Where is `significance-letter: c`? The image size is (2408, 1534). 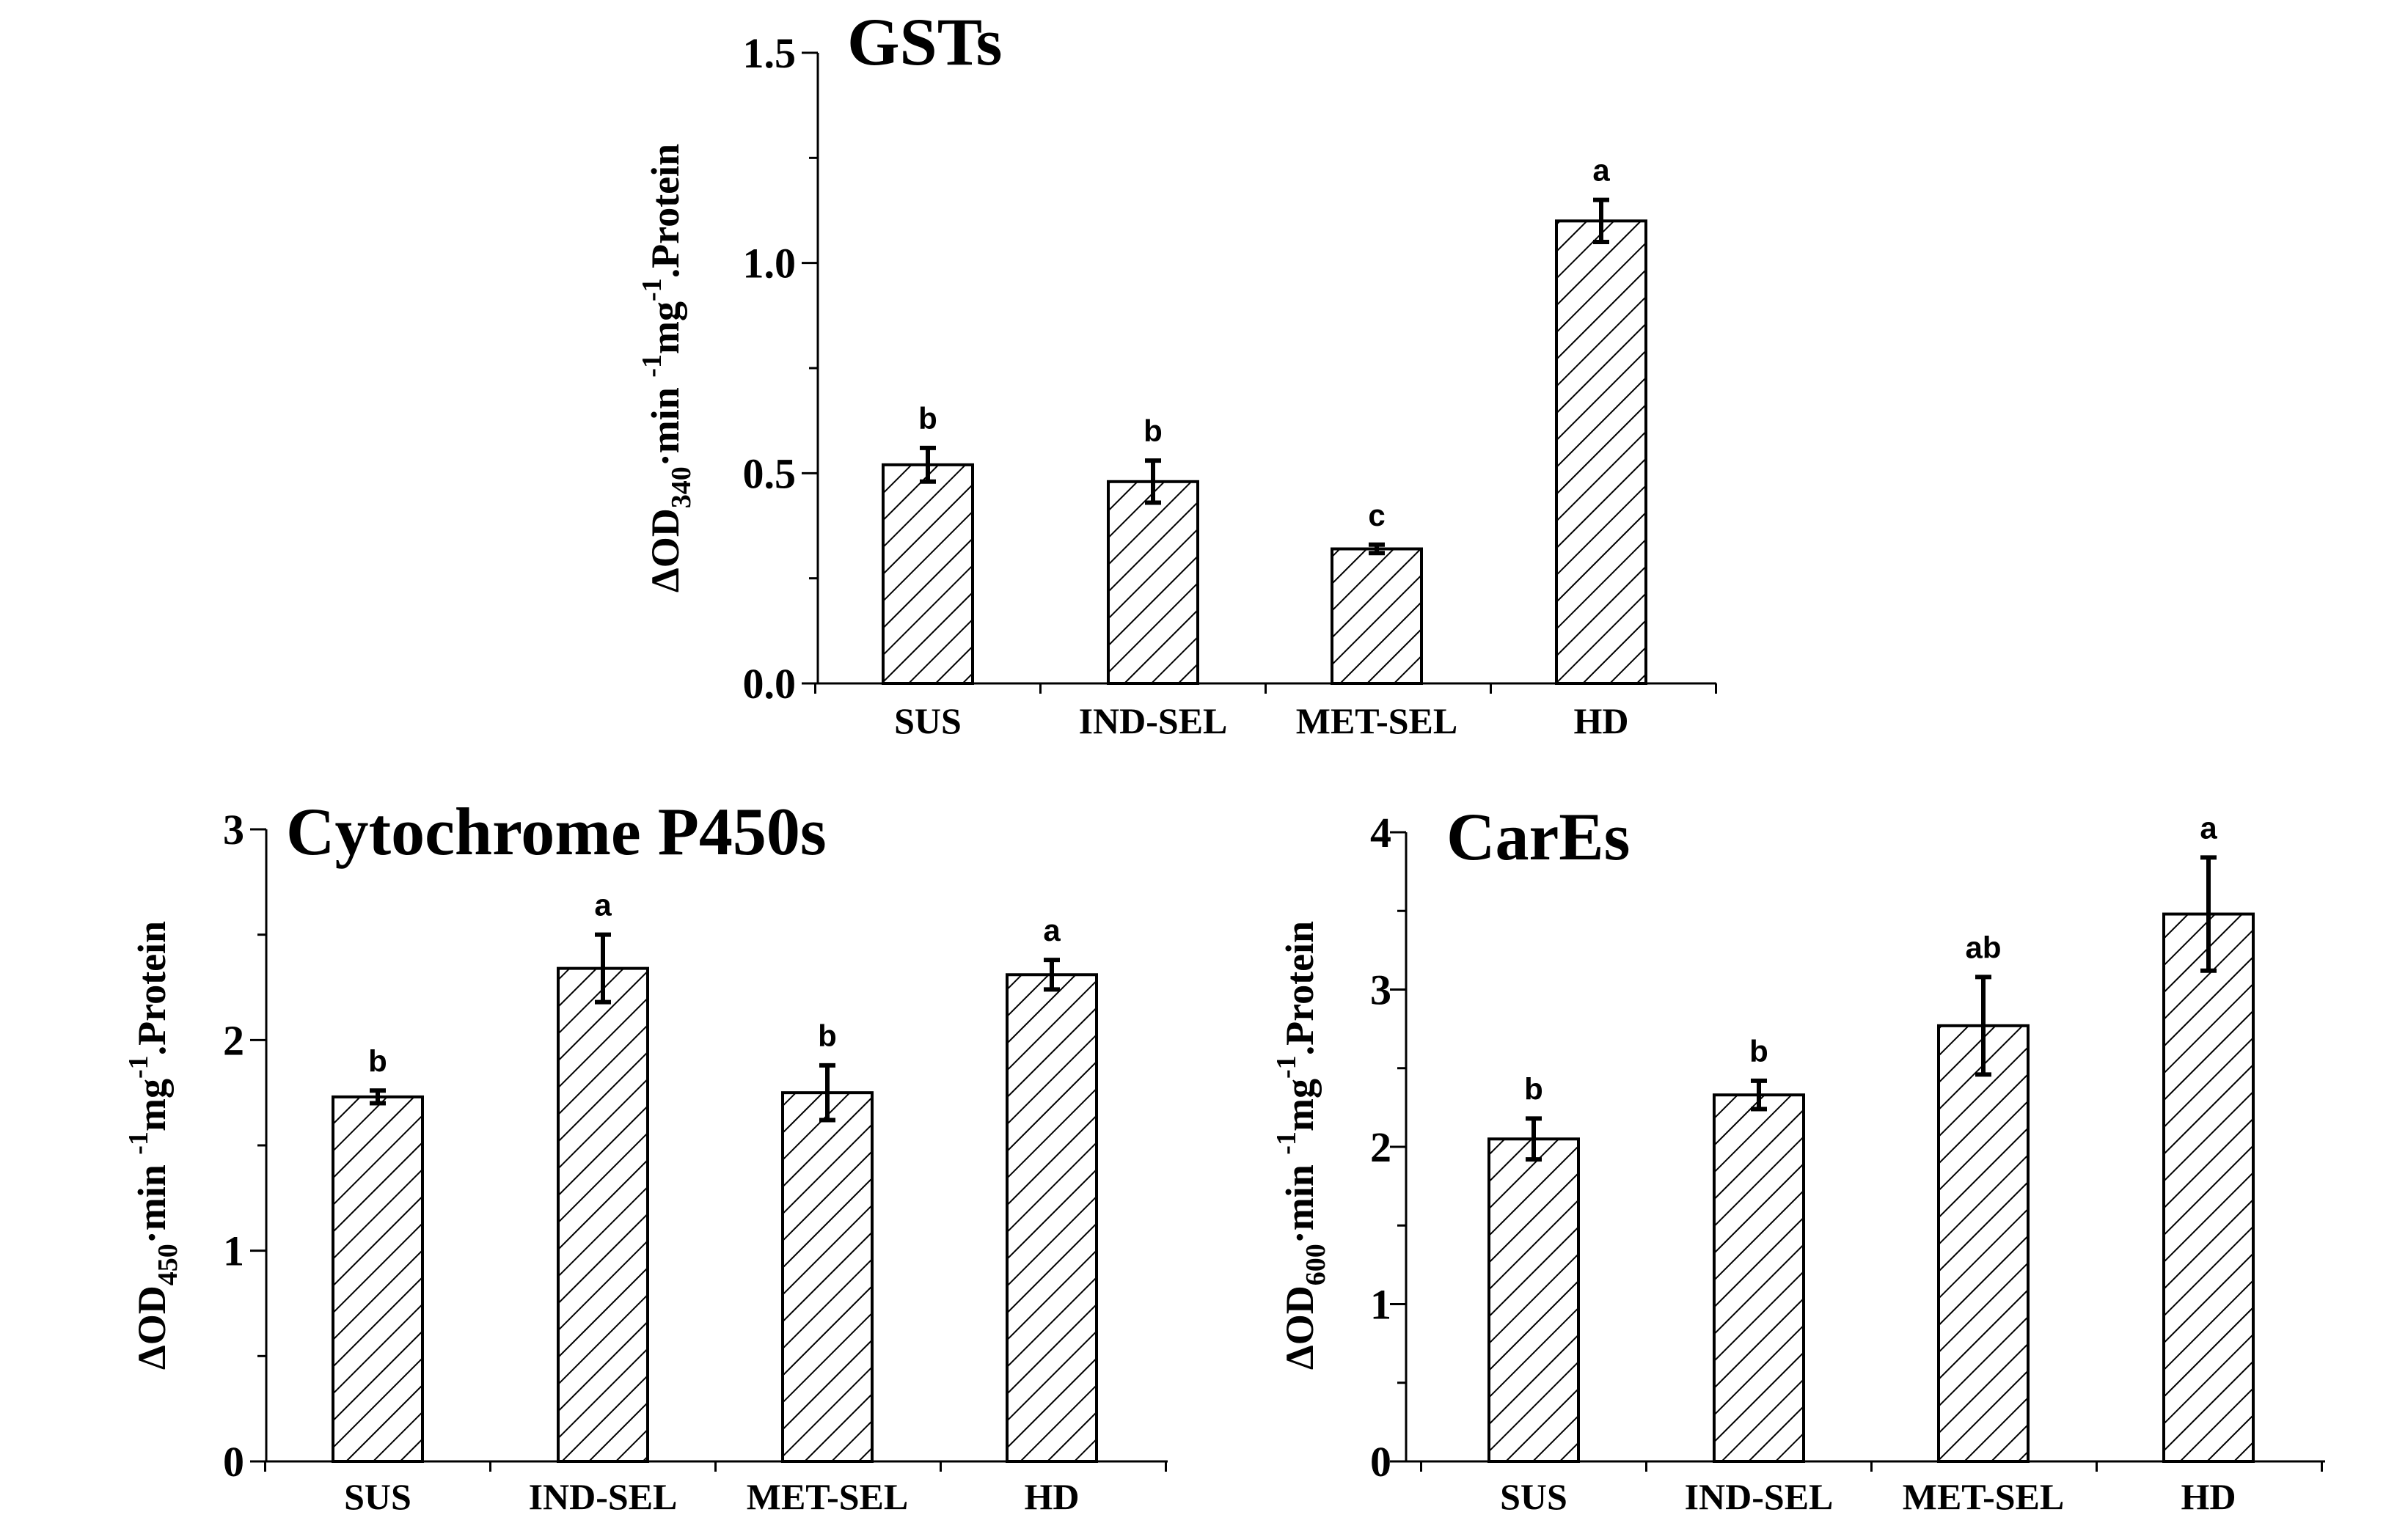
significance-letter: c is located at coordinates (1377, 515).